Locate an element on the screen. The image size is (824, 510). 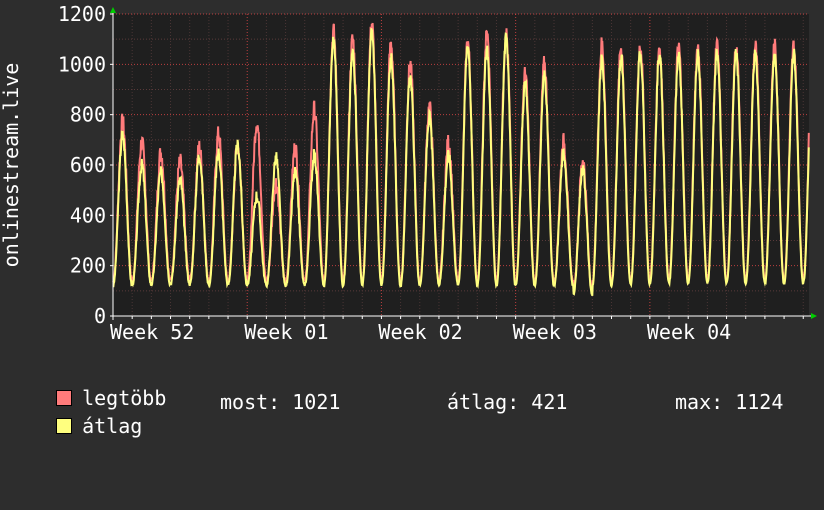
y-axis-label: onlinestream.live is located at coordinates (11, 165).